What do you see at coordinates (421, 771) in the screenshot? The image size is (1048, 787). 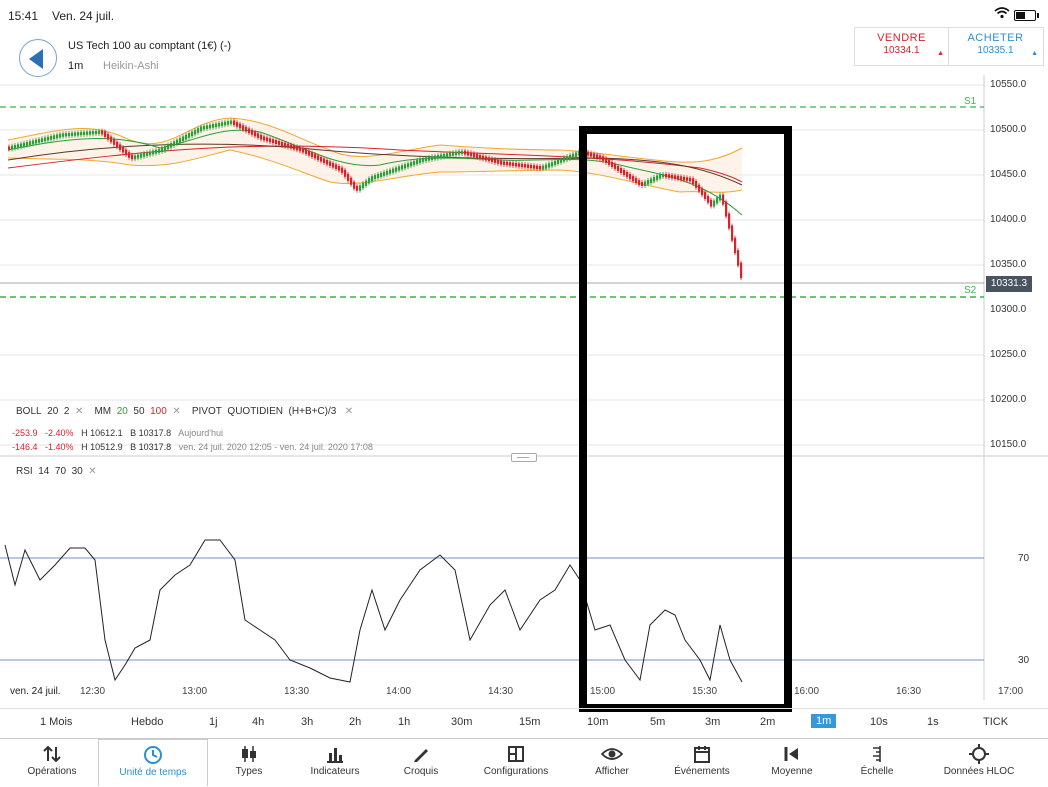 I see `tab-label: Croquis` at bounding box center [421, 771].